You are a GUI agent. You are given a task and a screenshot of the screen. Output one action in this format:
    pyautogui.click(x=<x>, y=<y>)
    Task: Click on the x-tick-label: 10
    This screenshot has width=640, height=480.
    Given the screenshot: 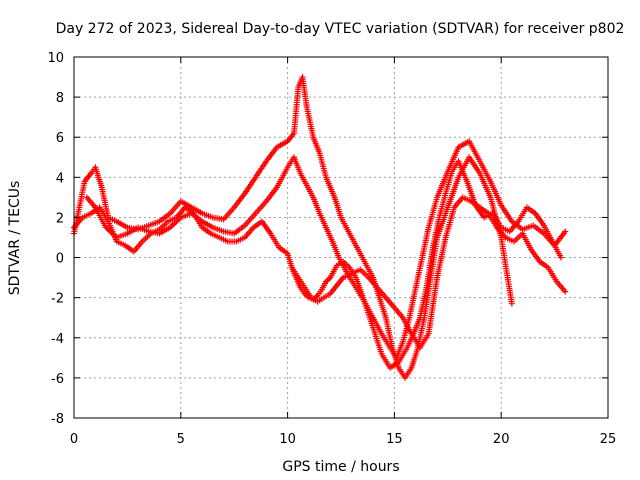 What is the action you would take?
    pyautogui.click(x=287, y=439)
    